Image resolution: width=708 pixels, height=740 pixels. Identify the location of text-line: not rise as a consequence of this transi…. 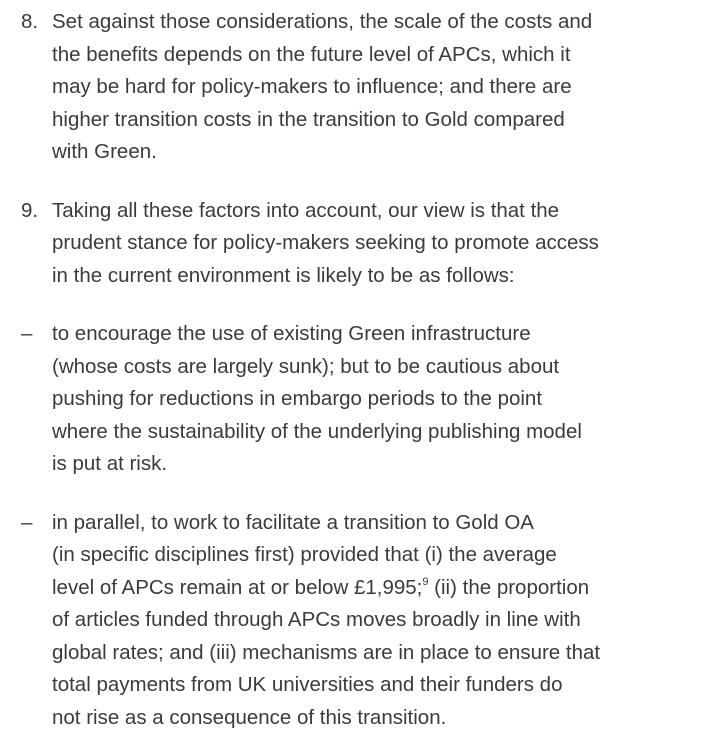
(249, 717).